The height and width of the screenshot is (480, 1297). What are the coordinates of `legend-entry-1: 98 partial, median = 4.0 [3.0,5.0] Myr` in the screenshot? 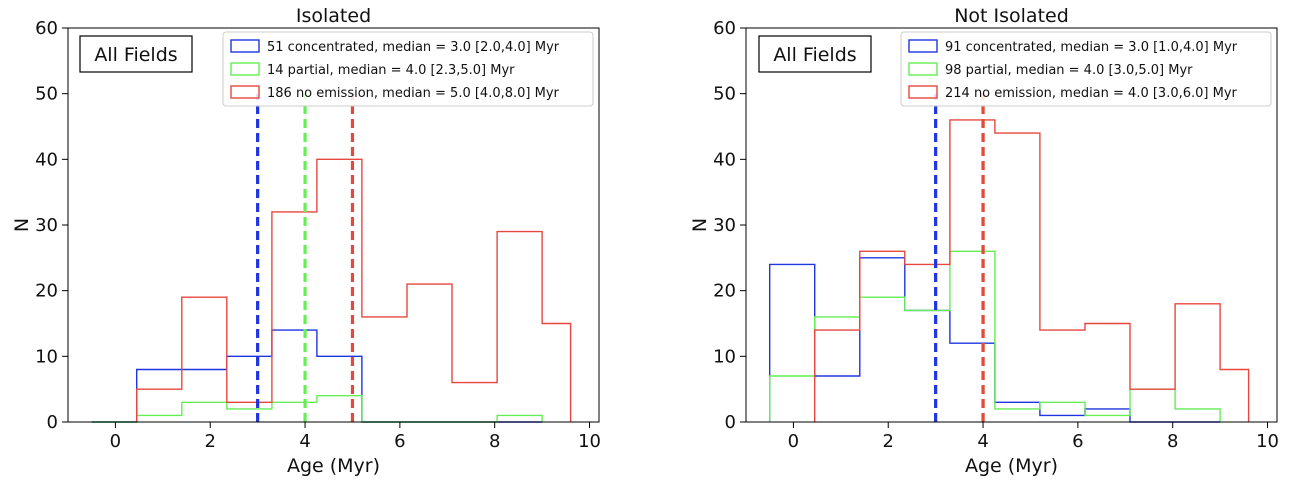 It's located at (1069, 70).